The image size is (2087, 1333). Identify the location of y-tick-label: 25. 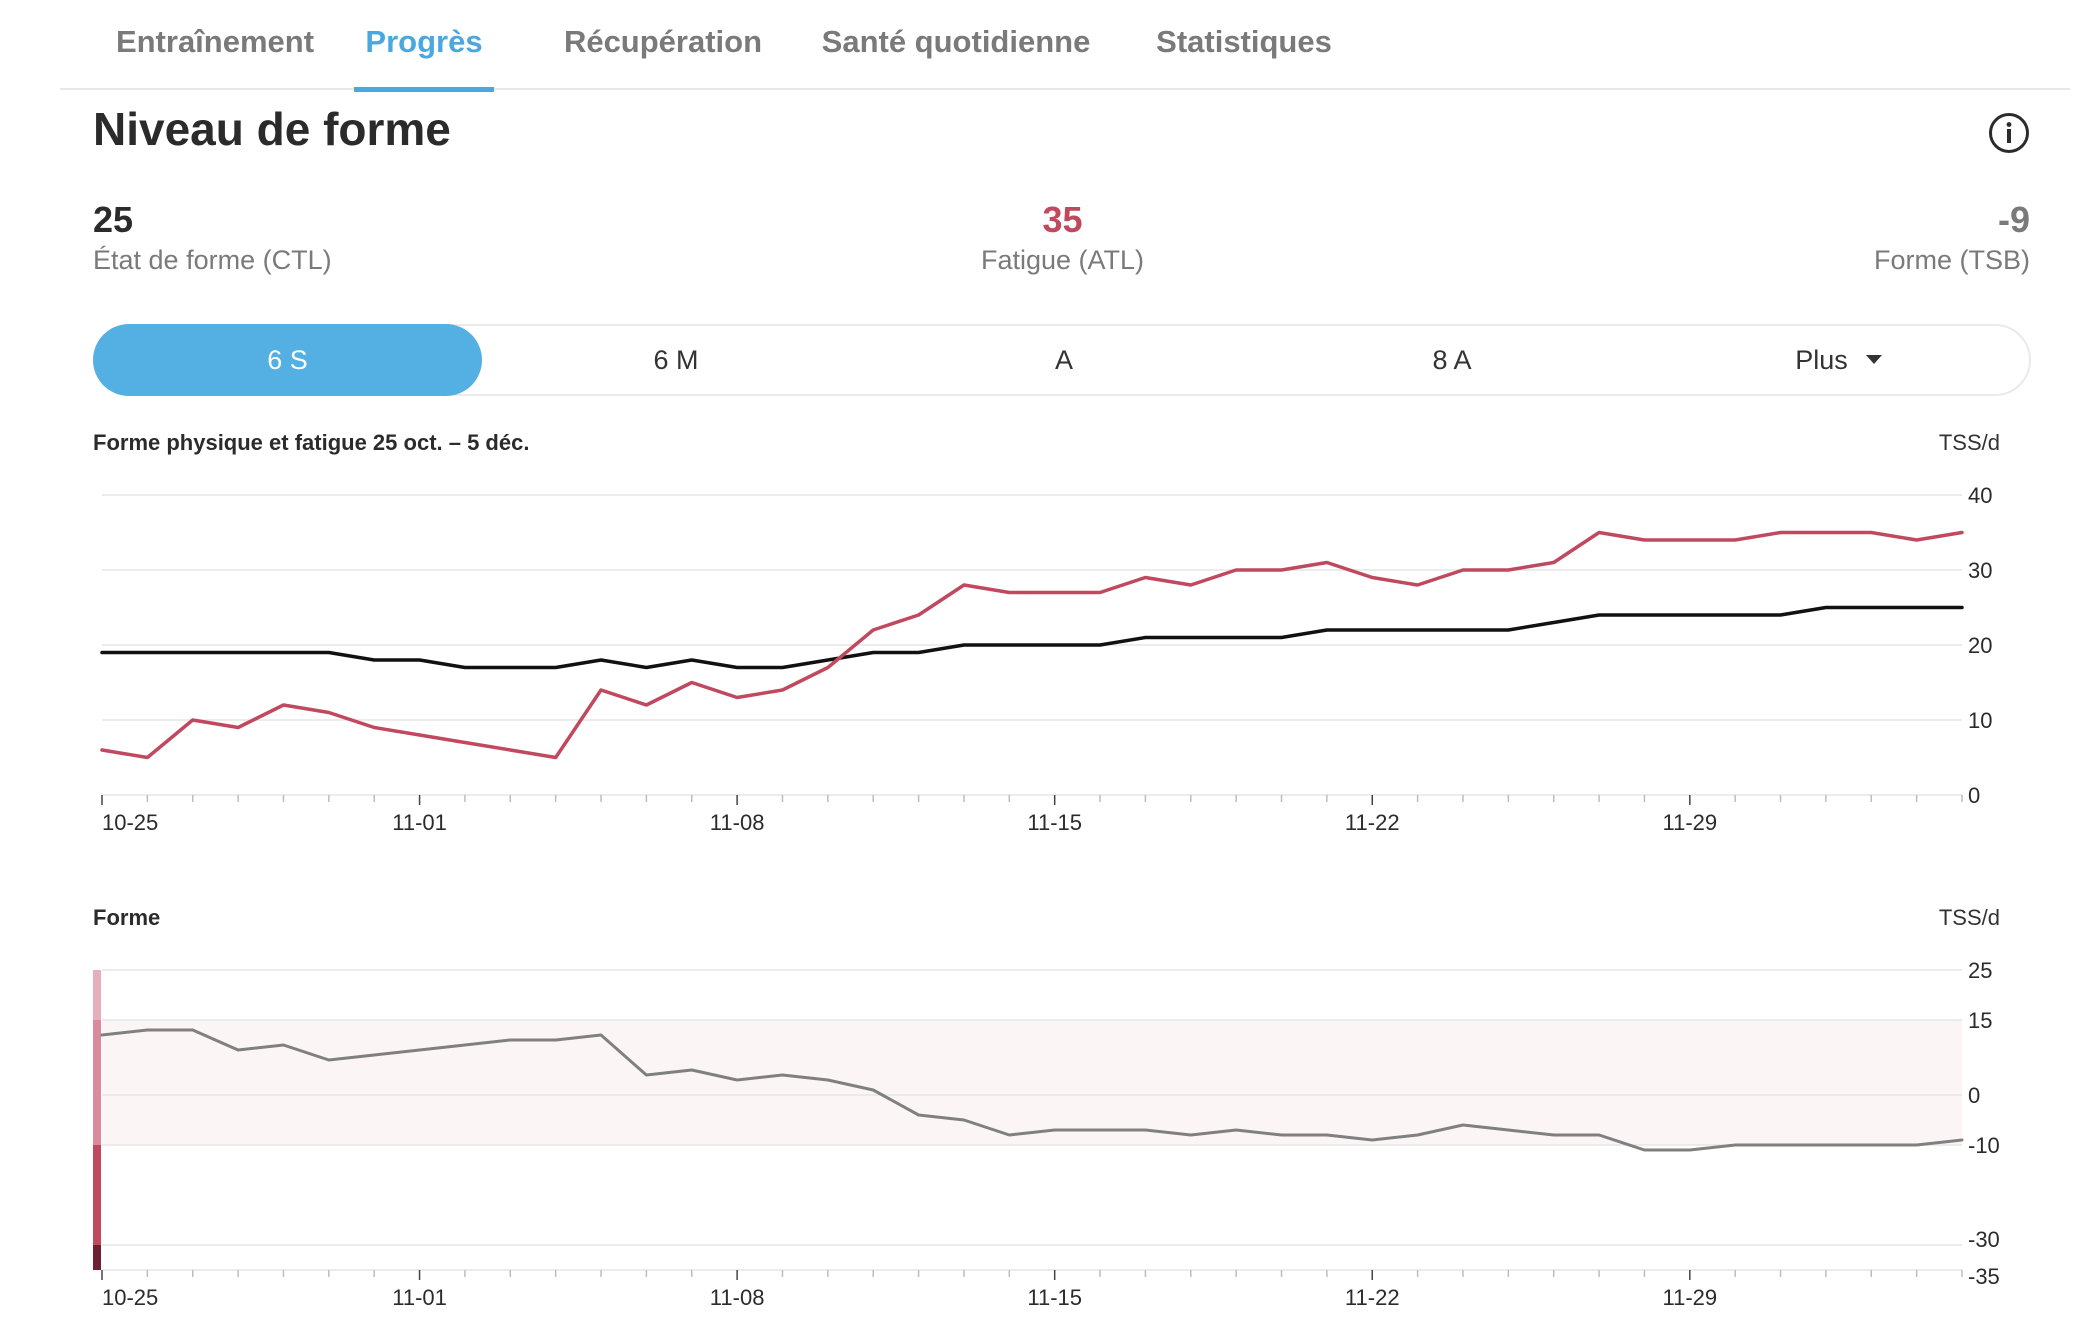
(1980, 970).